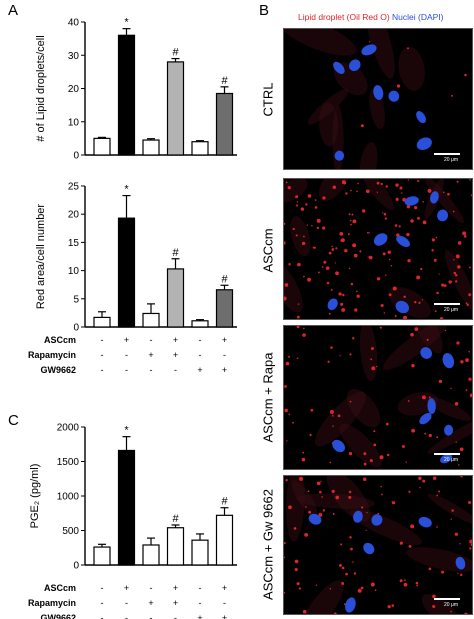  What do you see at coordinates (35, 496) in the screenshot?
I see `y-axis-label: PGE₂ (pg/ml)` at bounding box center [35, 496].